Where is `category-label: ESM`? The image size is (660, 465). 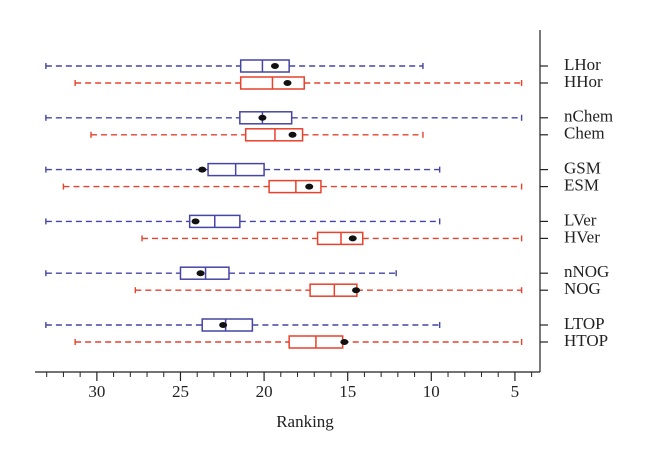
category-label: ESM is located at coordinates (581, 185).